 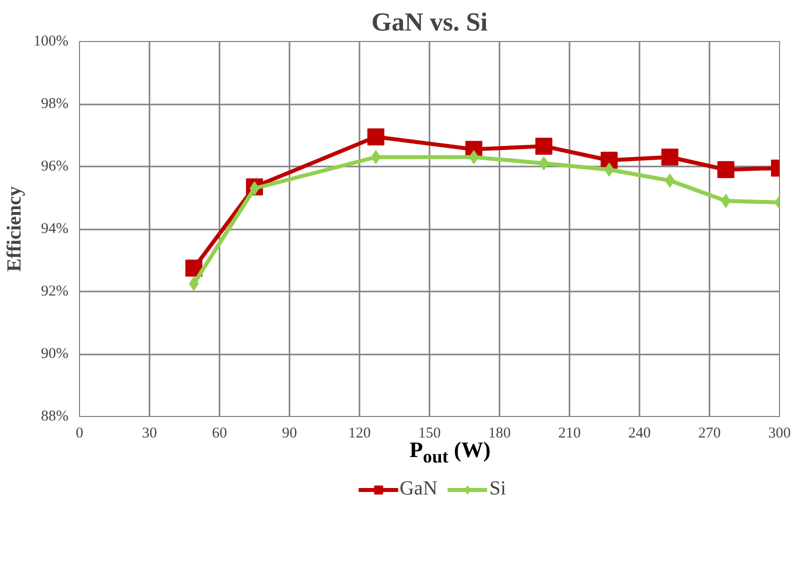 I want to click on x-tick-label: 0, so click(x=80, y=434).